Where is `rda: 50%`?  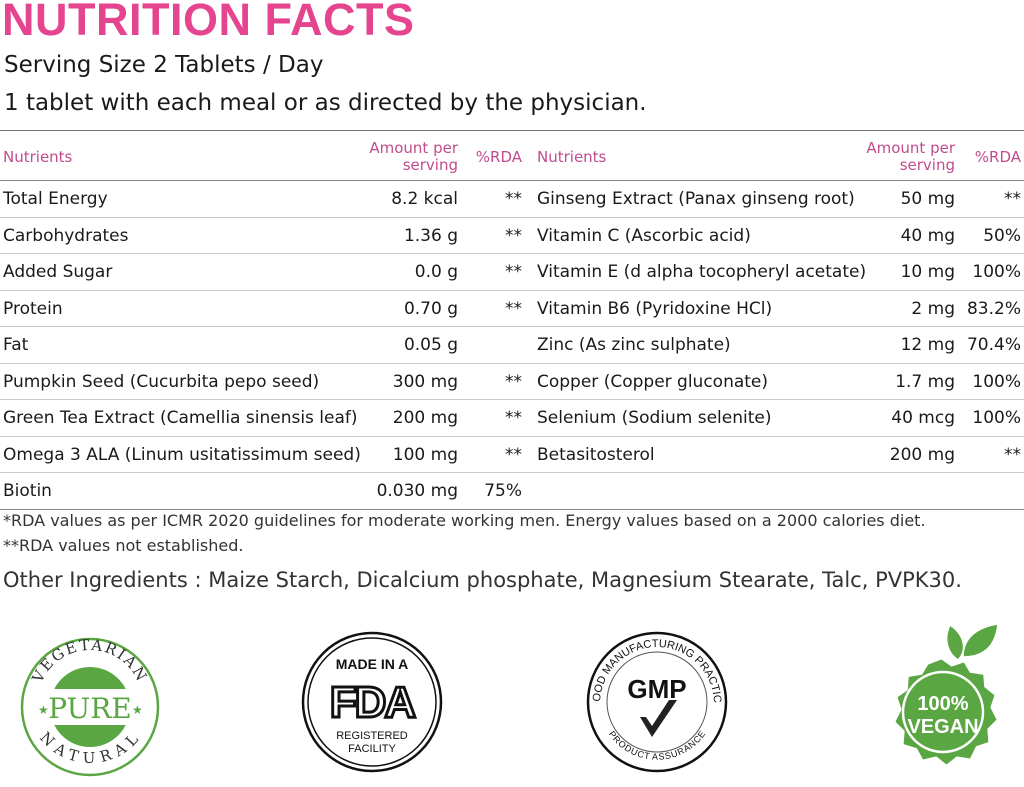
rda: 50% is located at coordinates (1002, 236).